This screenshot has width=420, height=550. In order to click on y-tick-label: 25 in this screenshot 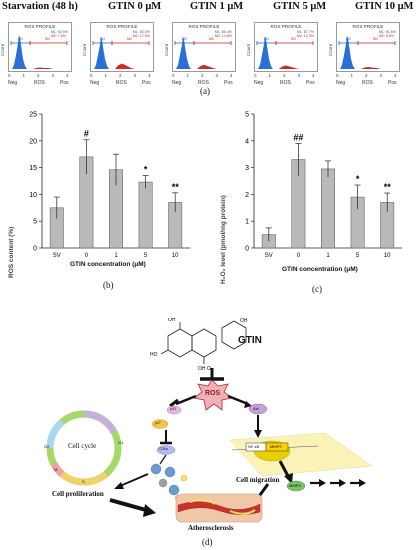, I will do `click(33, 115)`.